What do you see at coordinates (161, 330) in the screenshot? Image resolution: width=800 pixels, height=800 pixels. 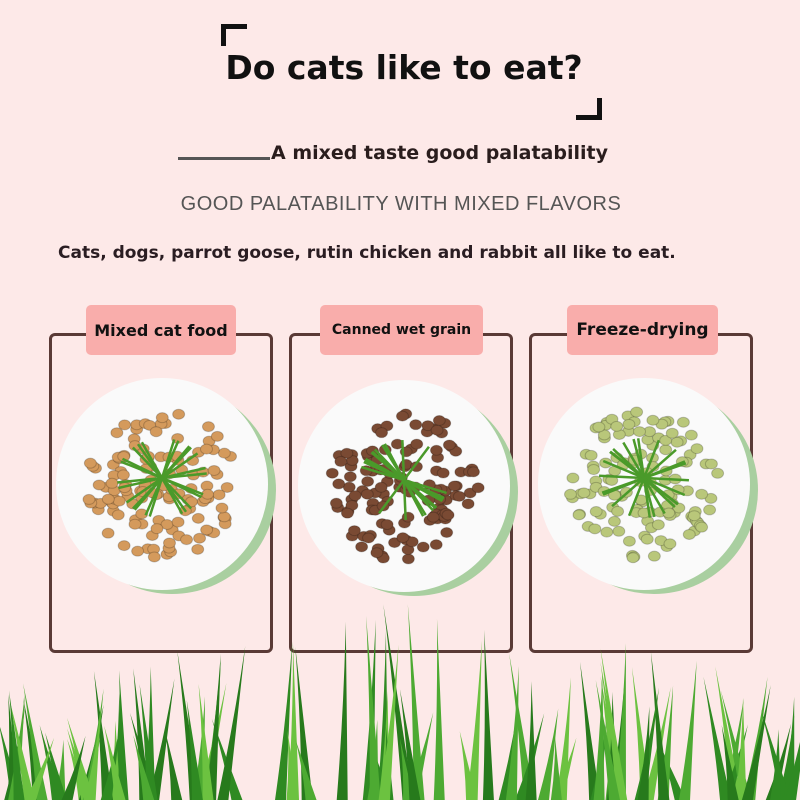 I see `label-mixed: Mixed cat food` at bounding box center [161, 330].